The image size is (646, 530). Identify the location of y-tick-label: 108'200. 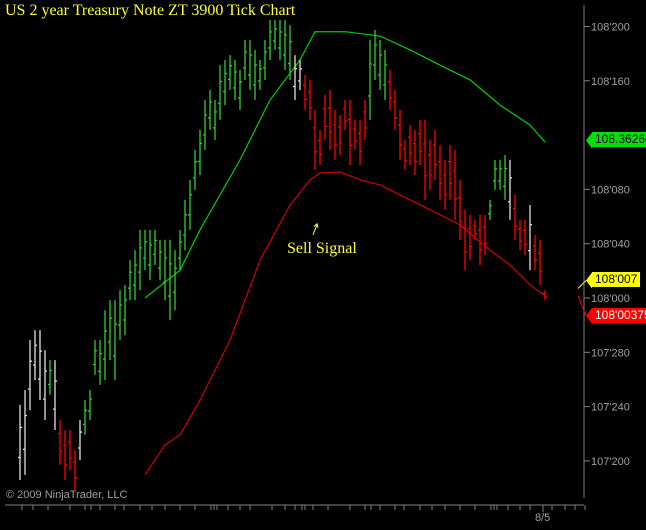
(610, 28).